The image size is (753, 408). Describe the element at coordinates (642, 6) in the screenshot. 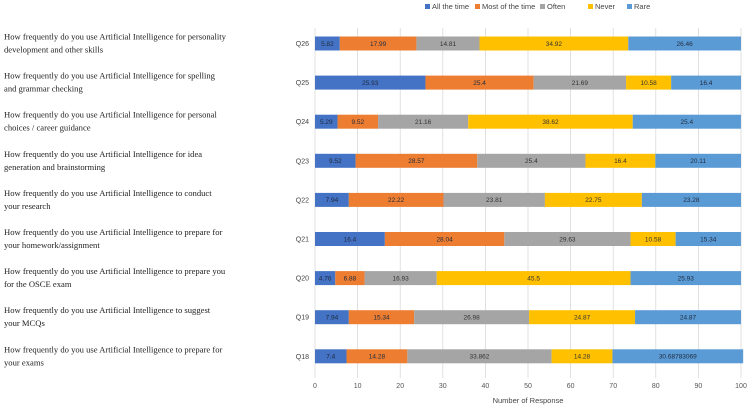

I see `legend-label: Rare` at that location.